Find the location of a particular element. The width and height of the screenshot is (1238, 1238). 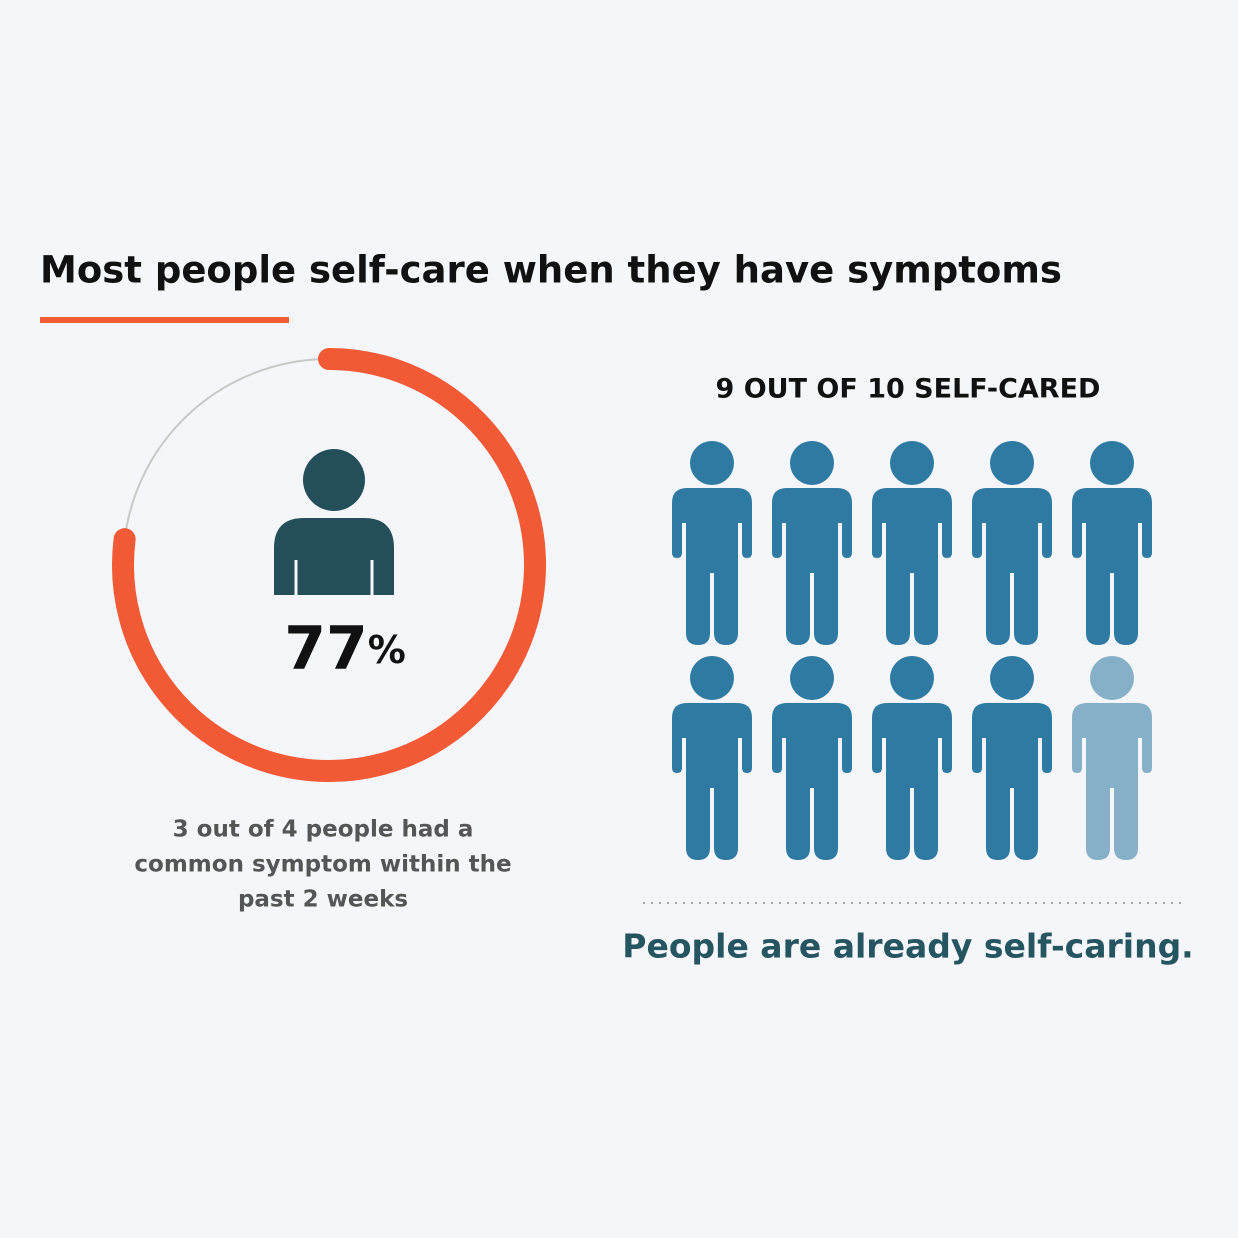

pictogram is located at coordinates (912, 650).